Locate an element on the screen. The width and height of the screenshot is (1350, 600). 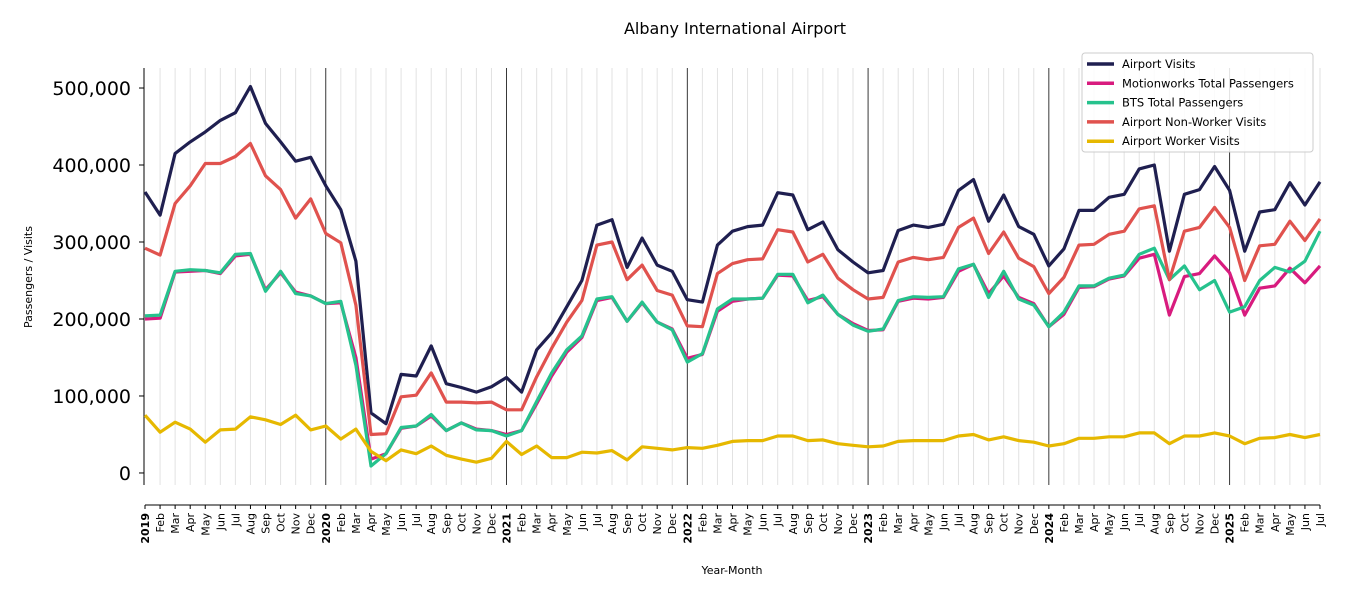
x-tick-label: 2023 is located at coordinates (868, 528).